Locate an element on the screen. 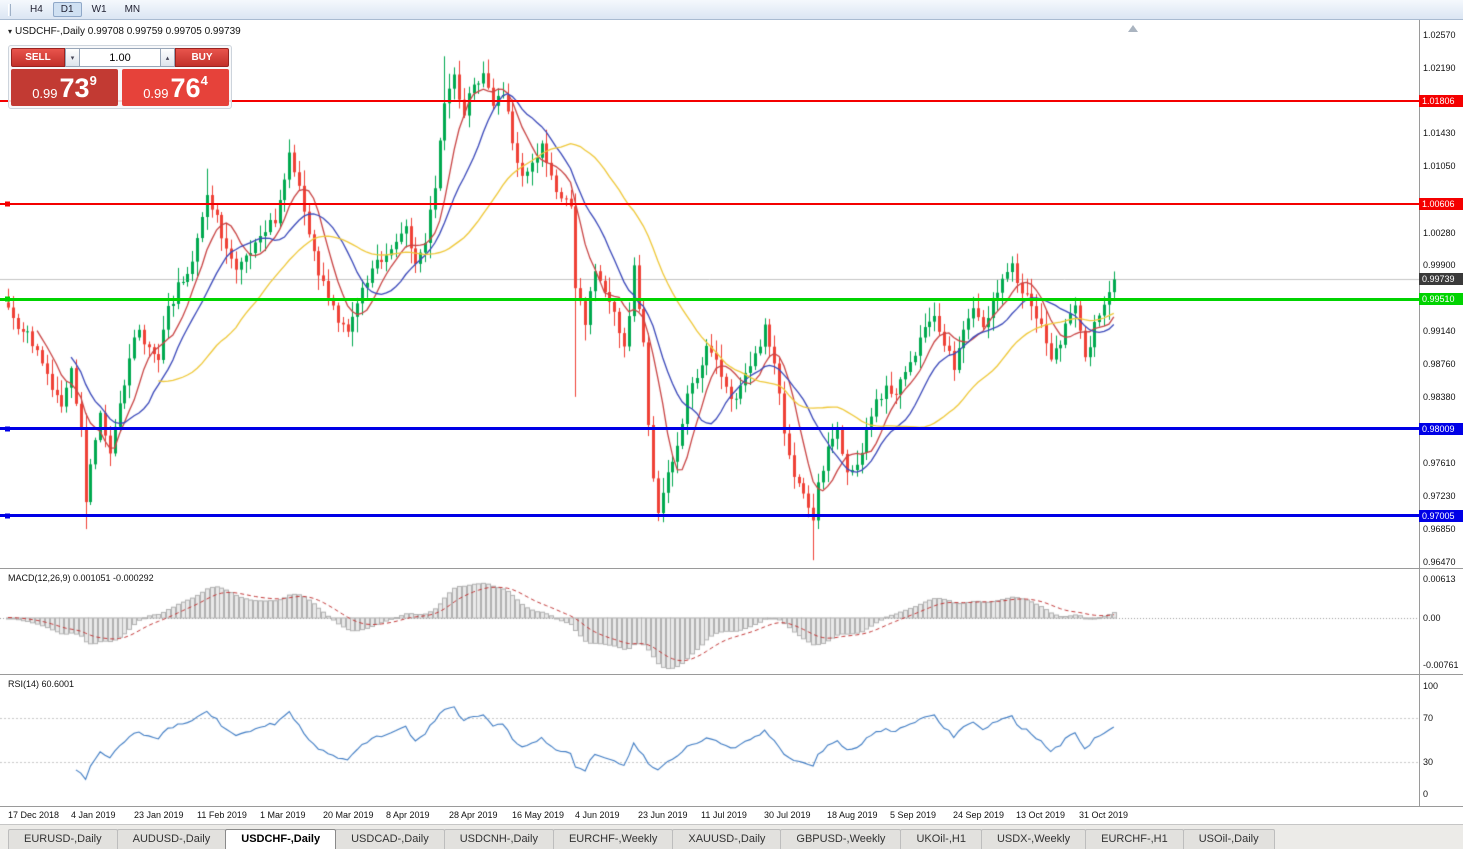 The image size is (1463, 849). chart-tab-eurchf-weekly: EURCHF-,Weekly is located at coordinates (613, 839).